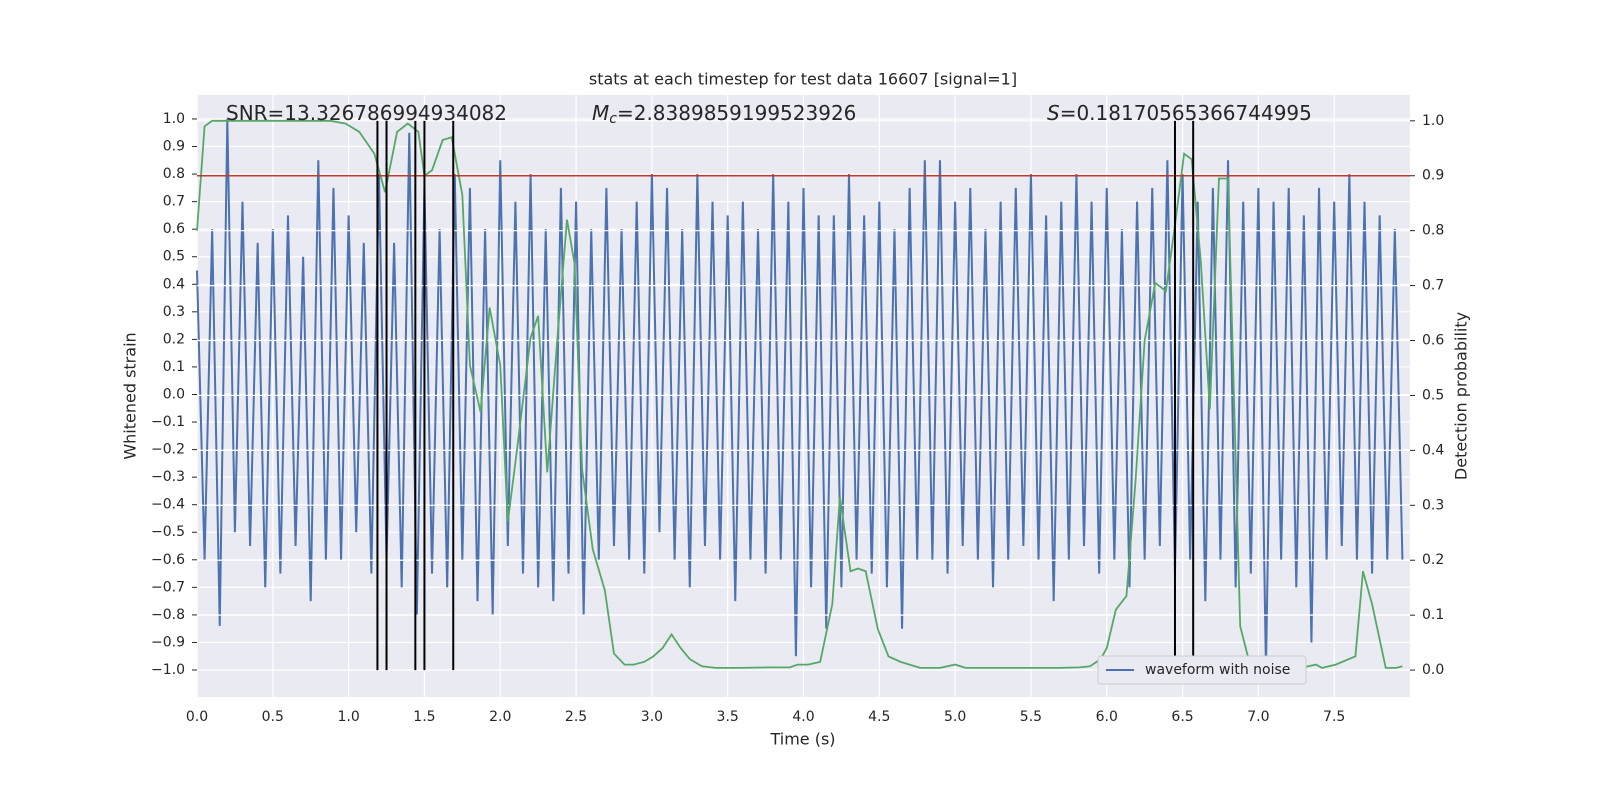 The height and width of the screenshot is (800, 1600). I want to click on x-tick-label: 0.0, so click(197, 717).